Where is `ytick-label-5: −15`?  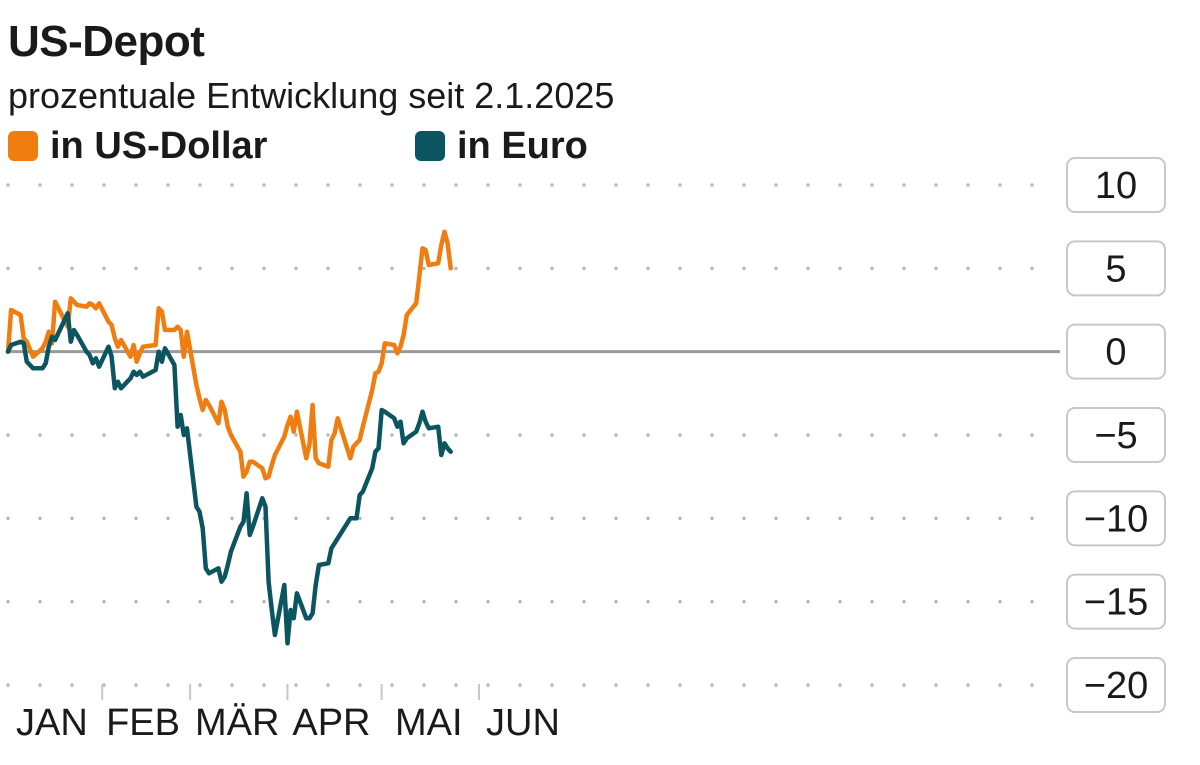
ytick-label-5: −15 is located at coordinates (1116, 603).